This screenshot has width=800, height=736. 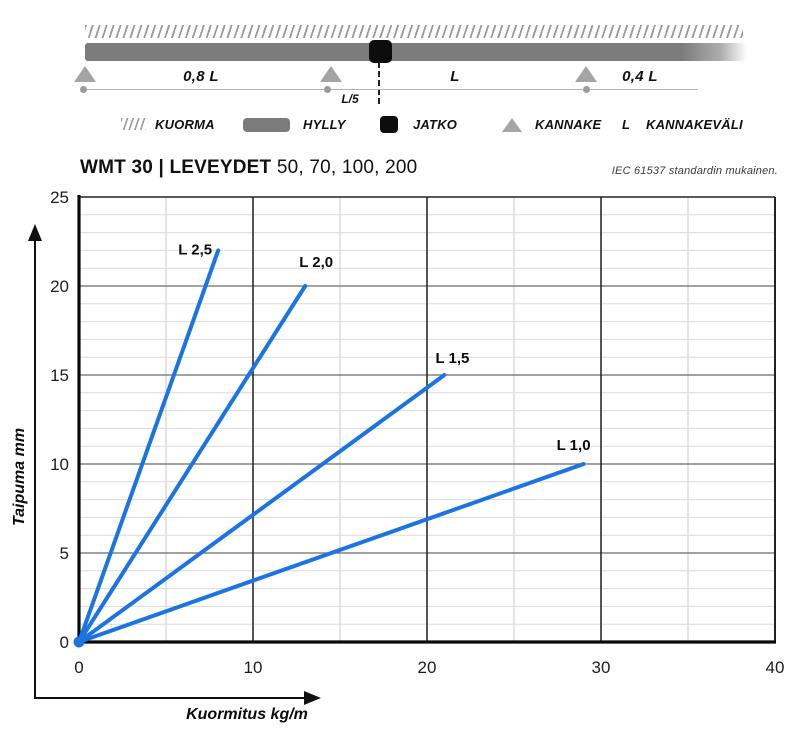 What do you see at coordinates (389, 124) in the screenshot?
I see `legend-joint-icon` at bounding box center [389, 124].